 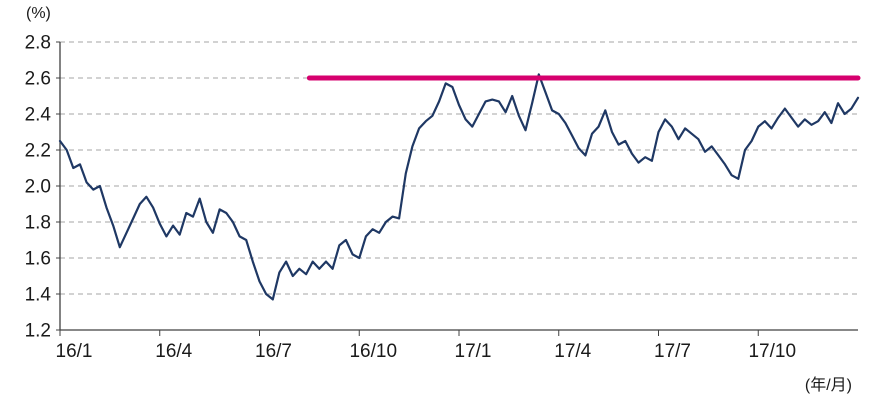 I want to click on y-tick-label: 1.8, so click(x=38, y=223).